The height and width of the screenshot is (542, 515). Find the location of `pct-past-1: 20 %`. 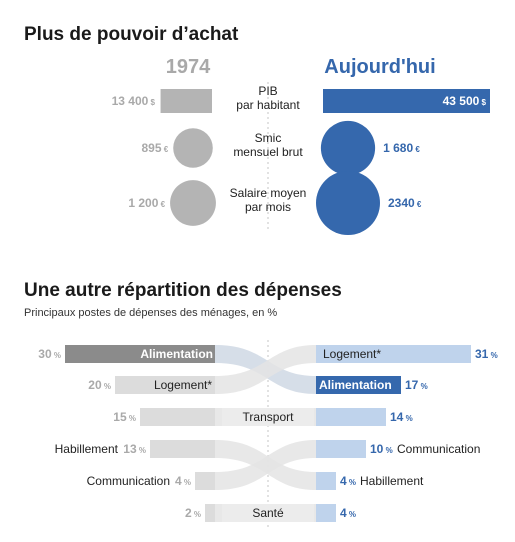

pct-past-1: 20 % is located at coordinates (99, 385).